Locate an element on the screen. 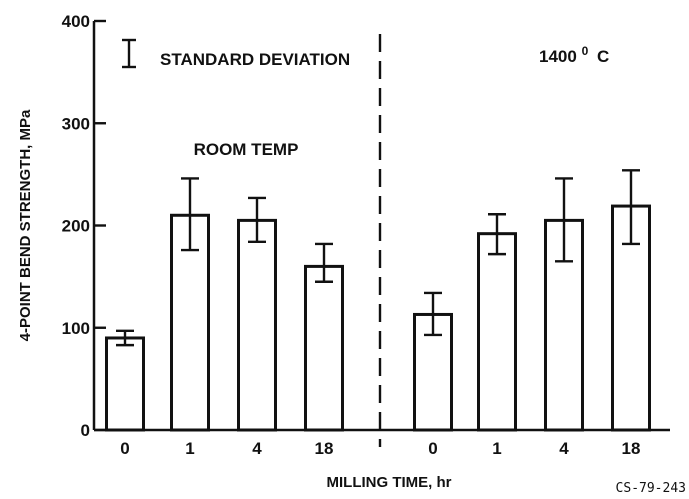  legend-error-bar-icon is located at coordinates (129, 53).